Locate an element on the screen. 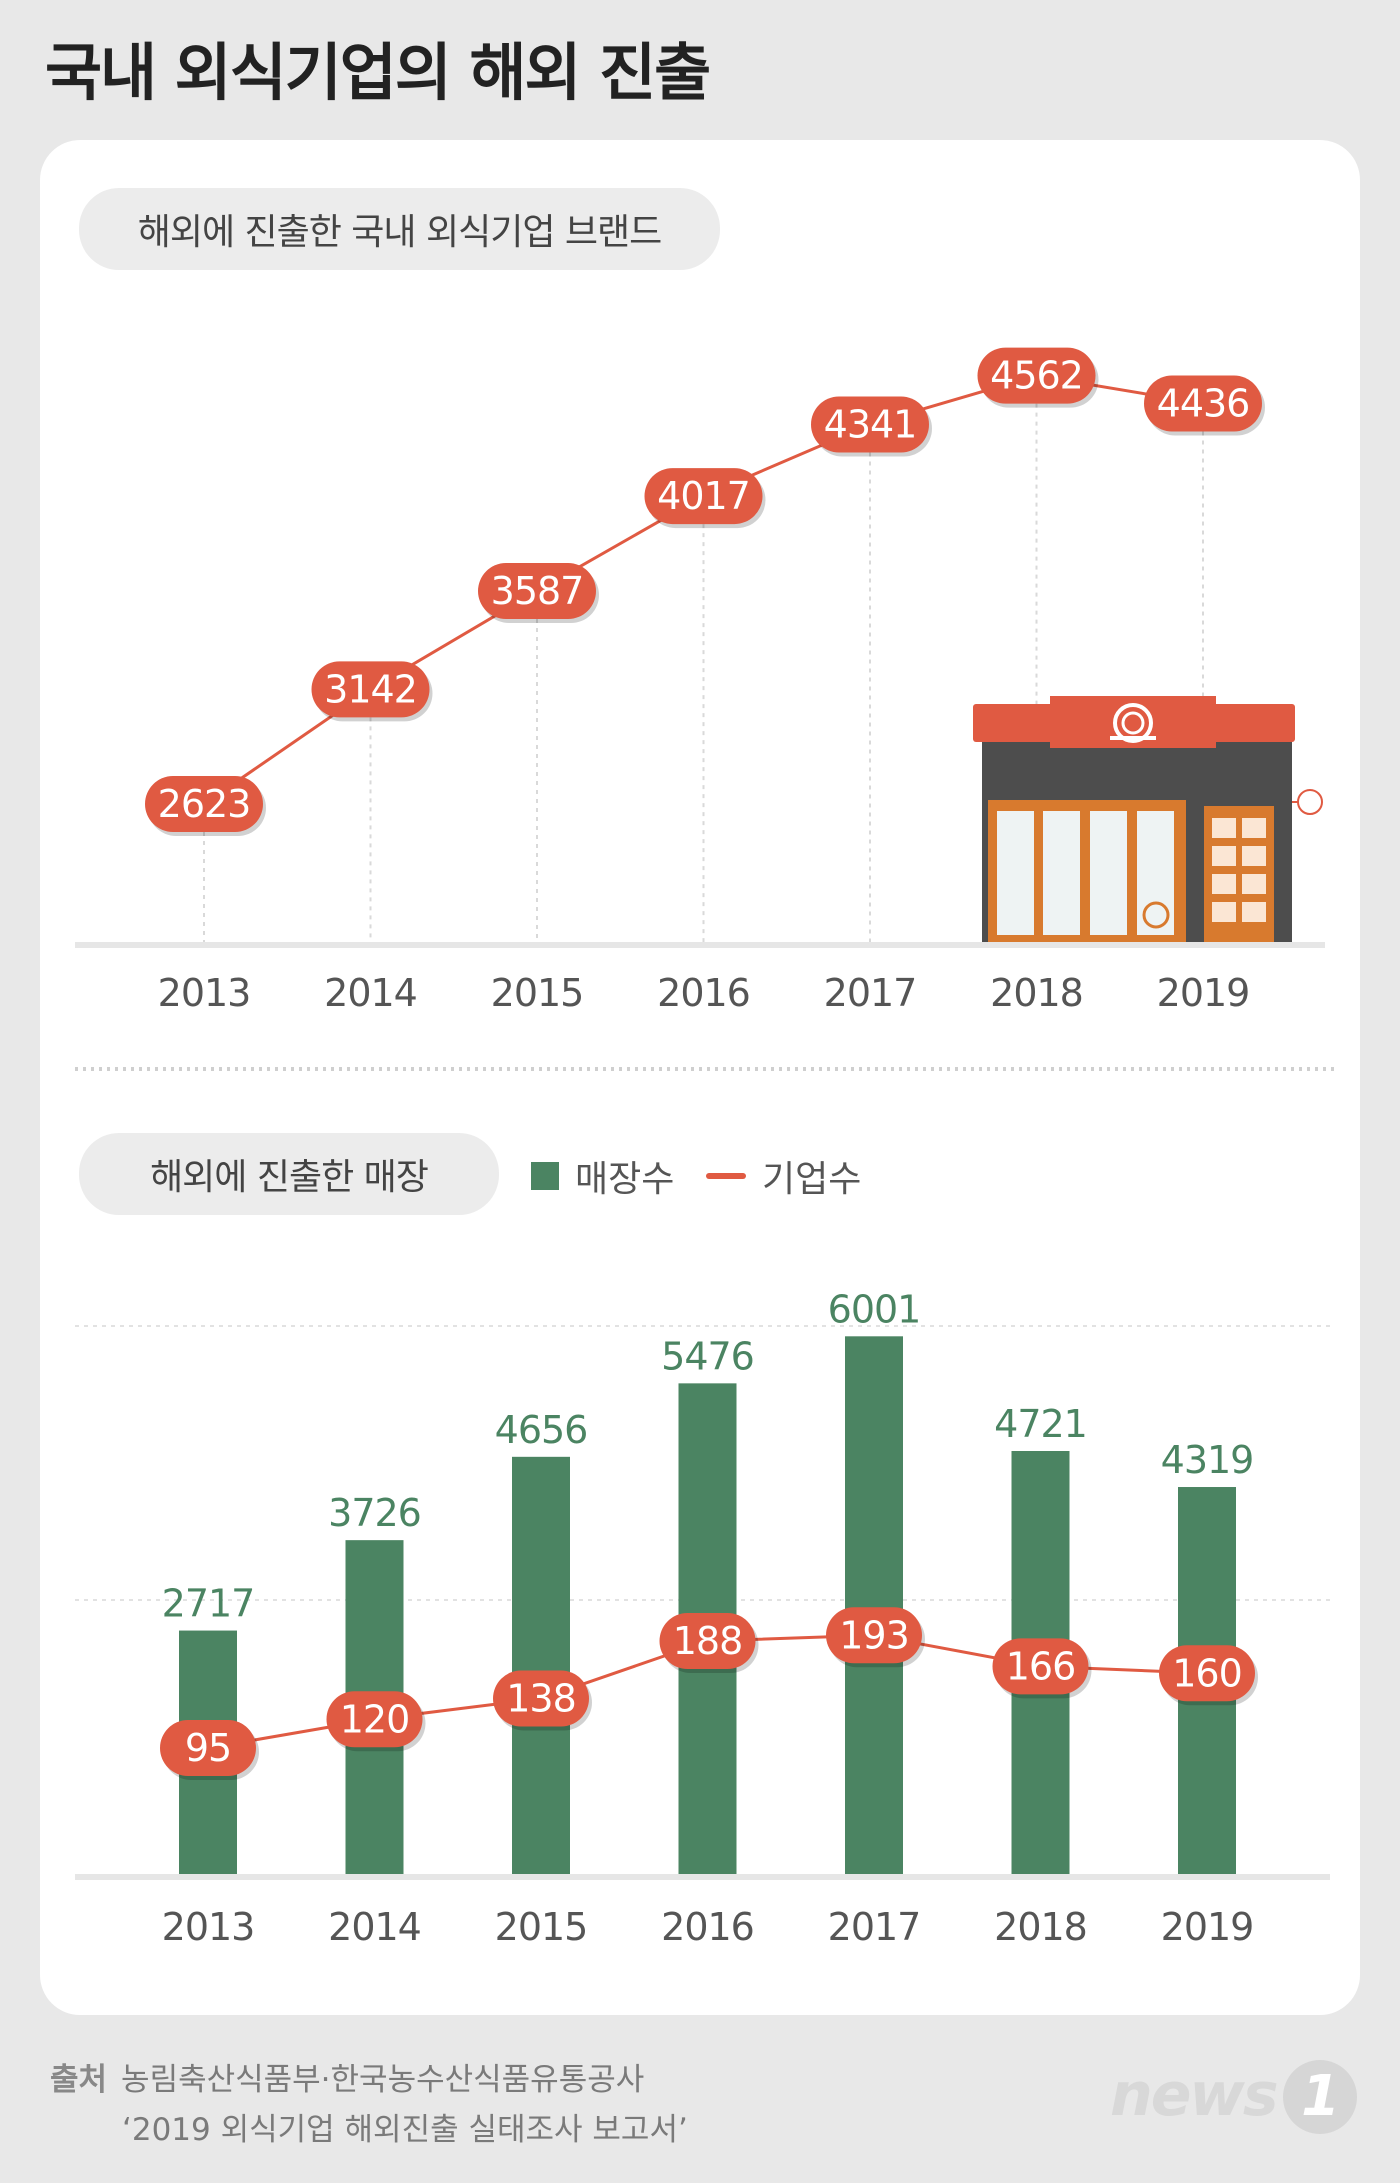 Image resolution: width=1400 pixels, height=2183 pixels. bar-value-label: 4721 is located at coordinates (1040, 1424).